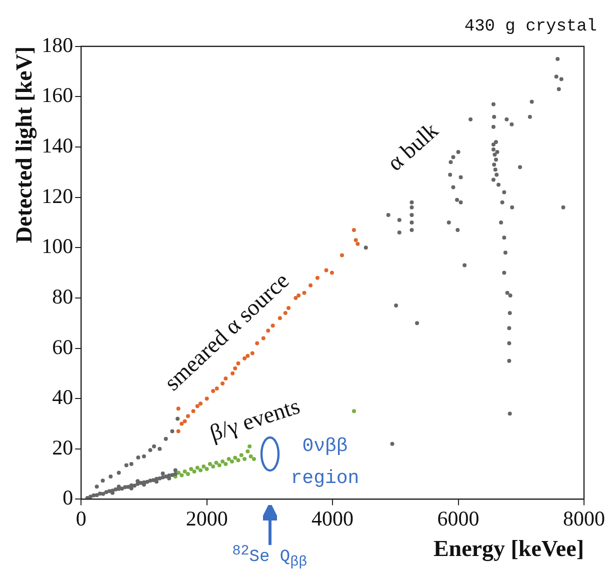 The width and height of the screenshot is (615, 576). I want to click on y-tick-label: 180, so click(58, 44).